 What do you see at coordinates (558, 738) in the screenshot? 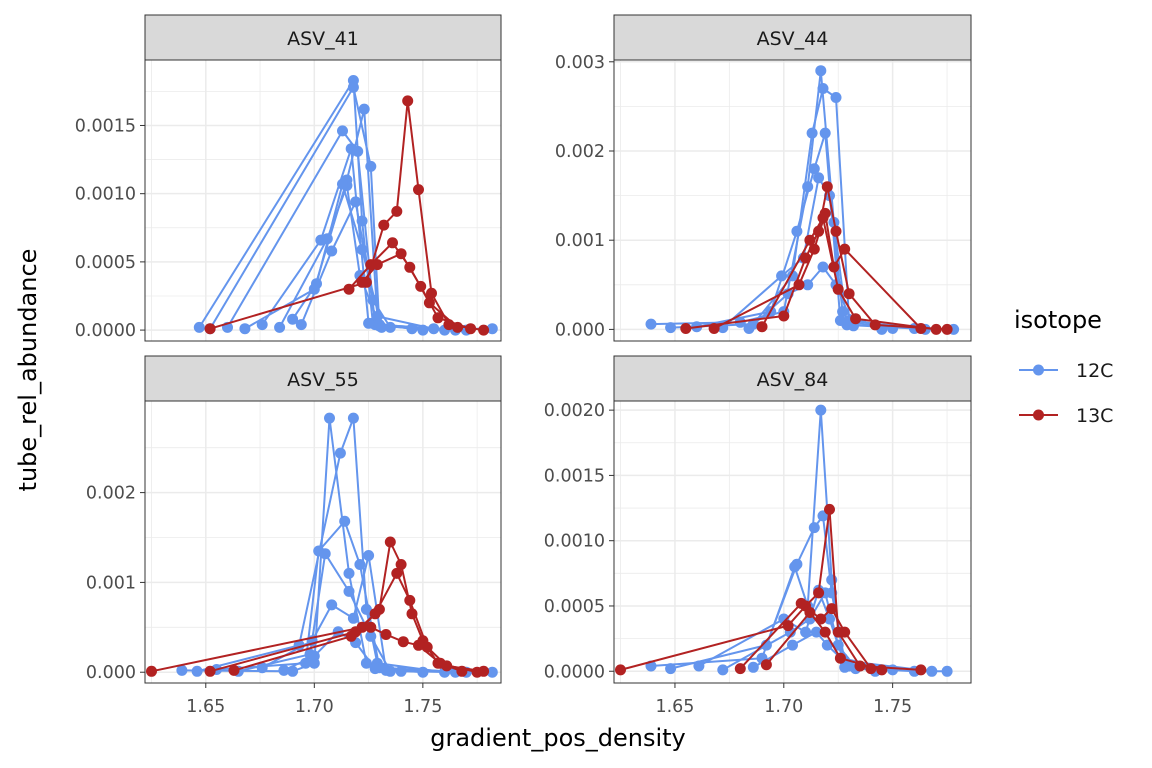
I see `x-axis-title: gradient_pos_density` at bounding box center [558, 738].